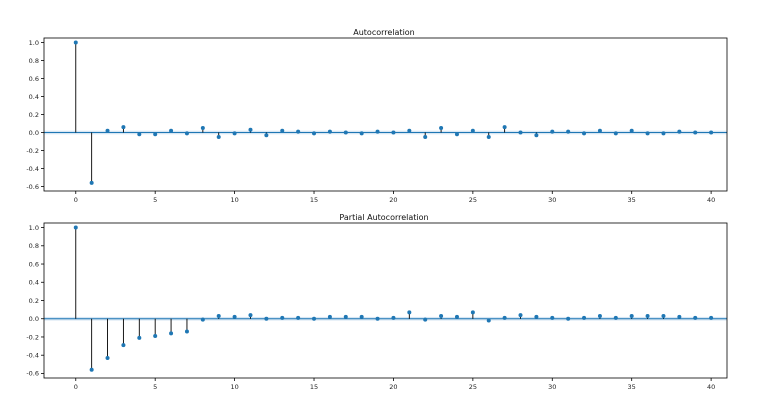 This screenshot has width=763, height=408. Describe the element at coordinates (32, 374) in the screenshot. I see `y-tick-label: -0.6` at that location.